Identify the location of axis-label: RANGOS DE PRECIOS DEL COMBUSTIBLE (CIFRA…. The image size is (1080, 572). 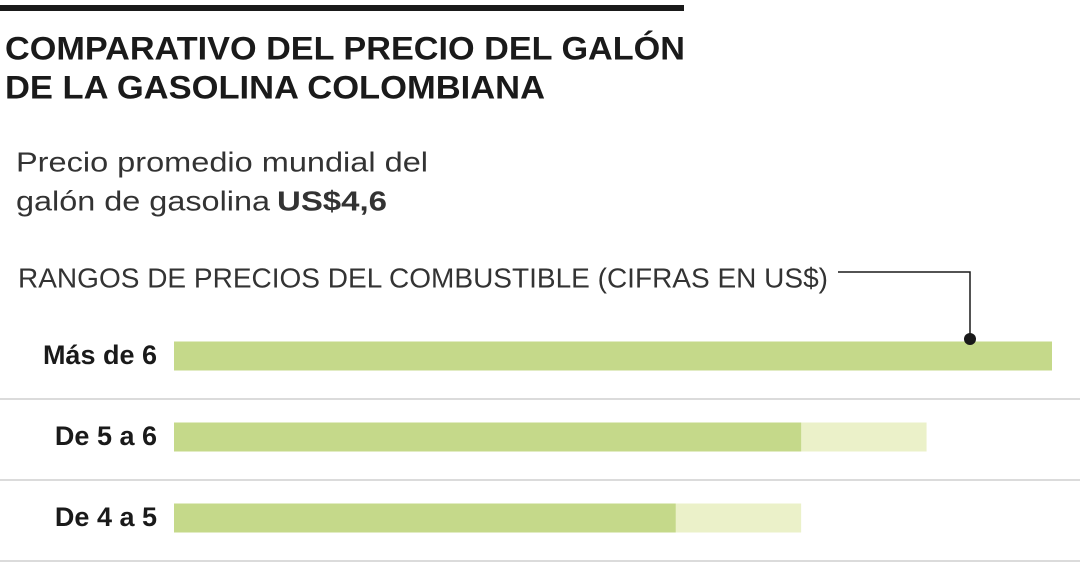
(423, 277).